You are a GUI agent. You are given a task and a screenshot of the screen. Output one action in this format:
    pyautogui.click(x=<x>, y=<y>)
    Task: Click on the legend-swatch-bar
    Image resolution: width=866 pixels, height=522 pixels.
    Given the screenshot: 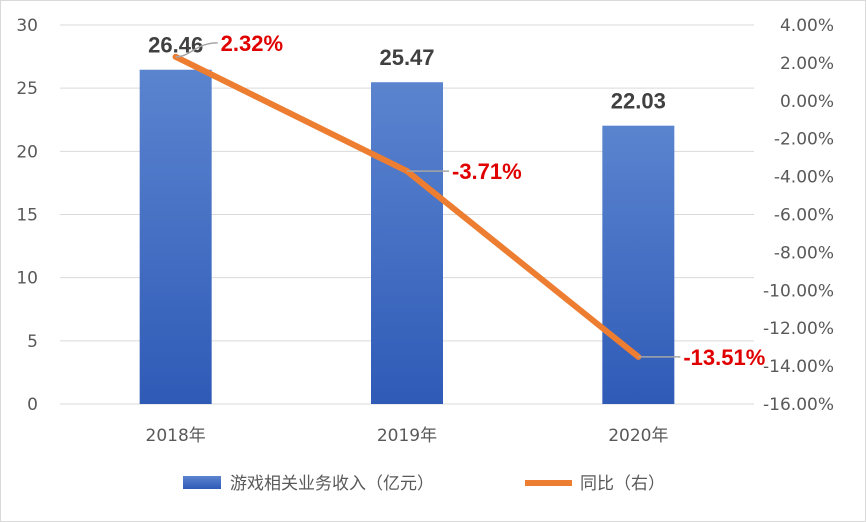 What is the action you would take?
    pyautogui.click(x=202, y=482)
    